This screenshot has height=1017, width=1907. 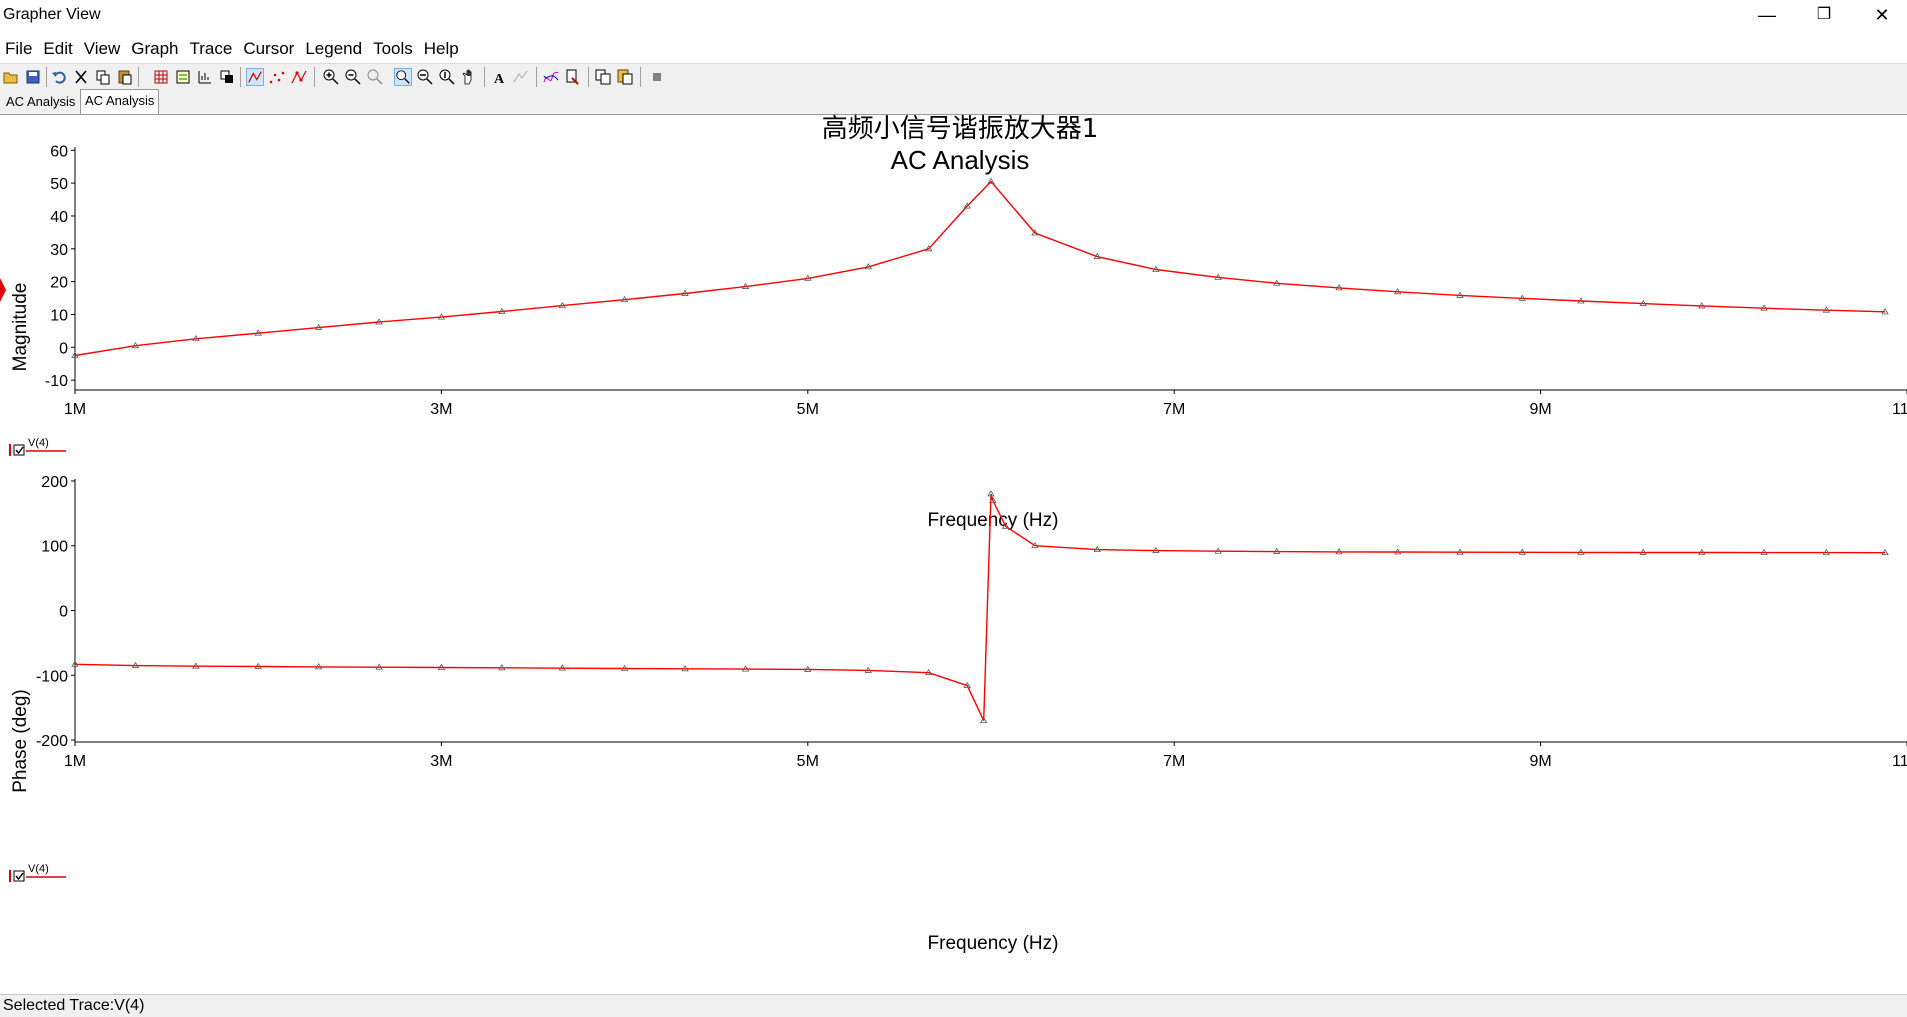 What do you see at coordinates (425, 77) in the screenshot?
I see `zoom-y-icon` at bounding box center [425, 77].